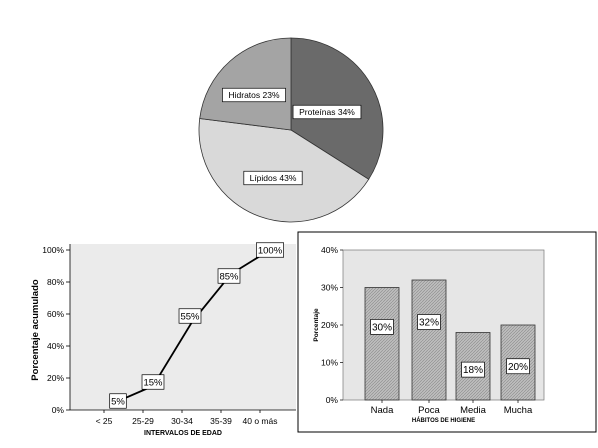  I want to click on x-tick-label: 30-34, so click(182, 421).